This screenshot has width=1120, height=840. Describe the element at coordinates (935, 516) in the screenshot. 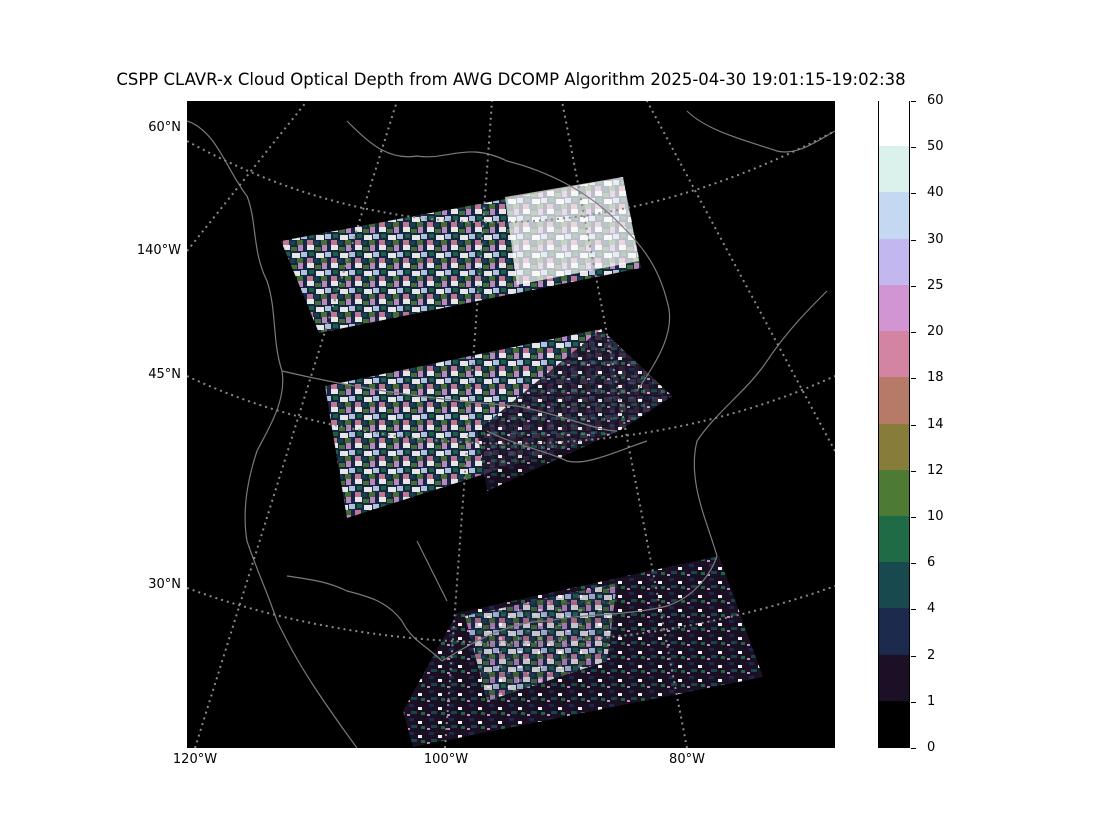

I see `colorbar-tick-label: 10` at that location.